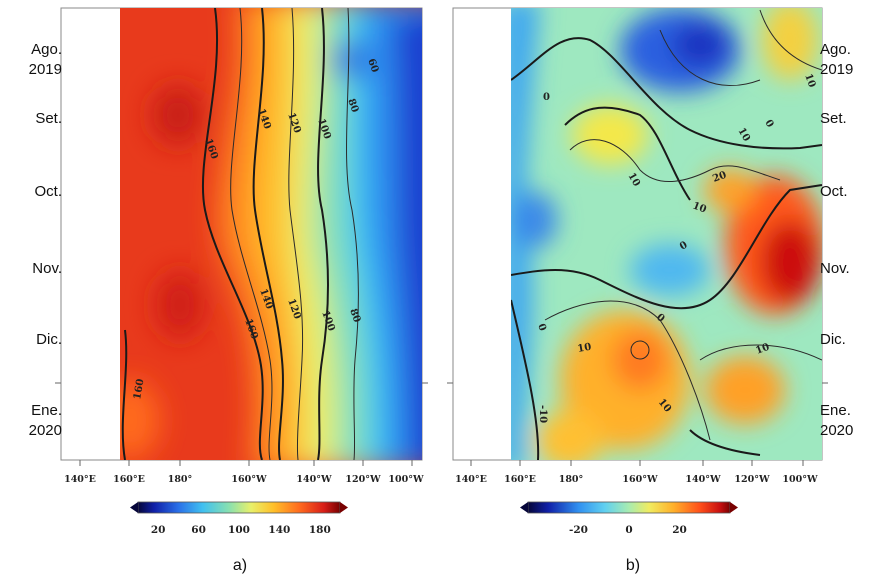  Describe the element at coordinates (809, 80) in the screenshot. I see `contour-label-b-14: 10` at that location.